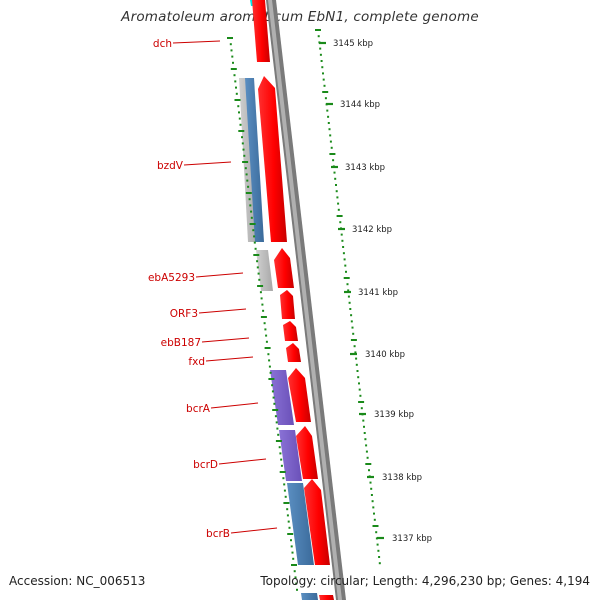 The image size is (600, 600). I want to click on blue-feature-end, so click(309, 596).